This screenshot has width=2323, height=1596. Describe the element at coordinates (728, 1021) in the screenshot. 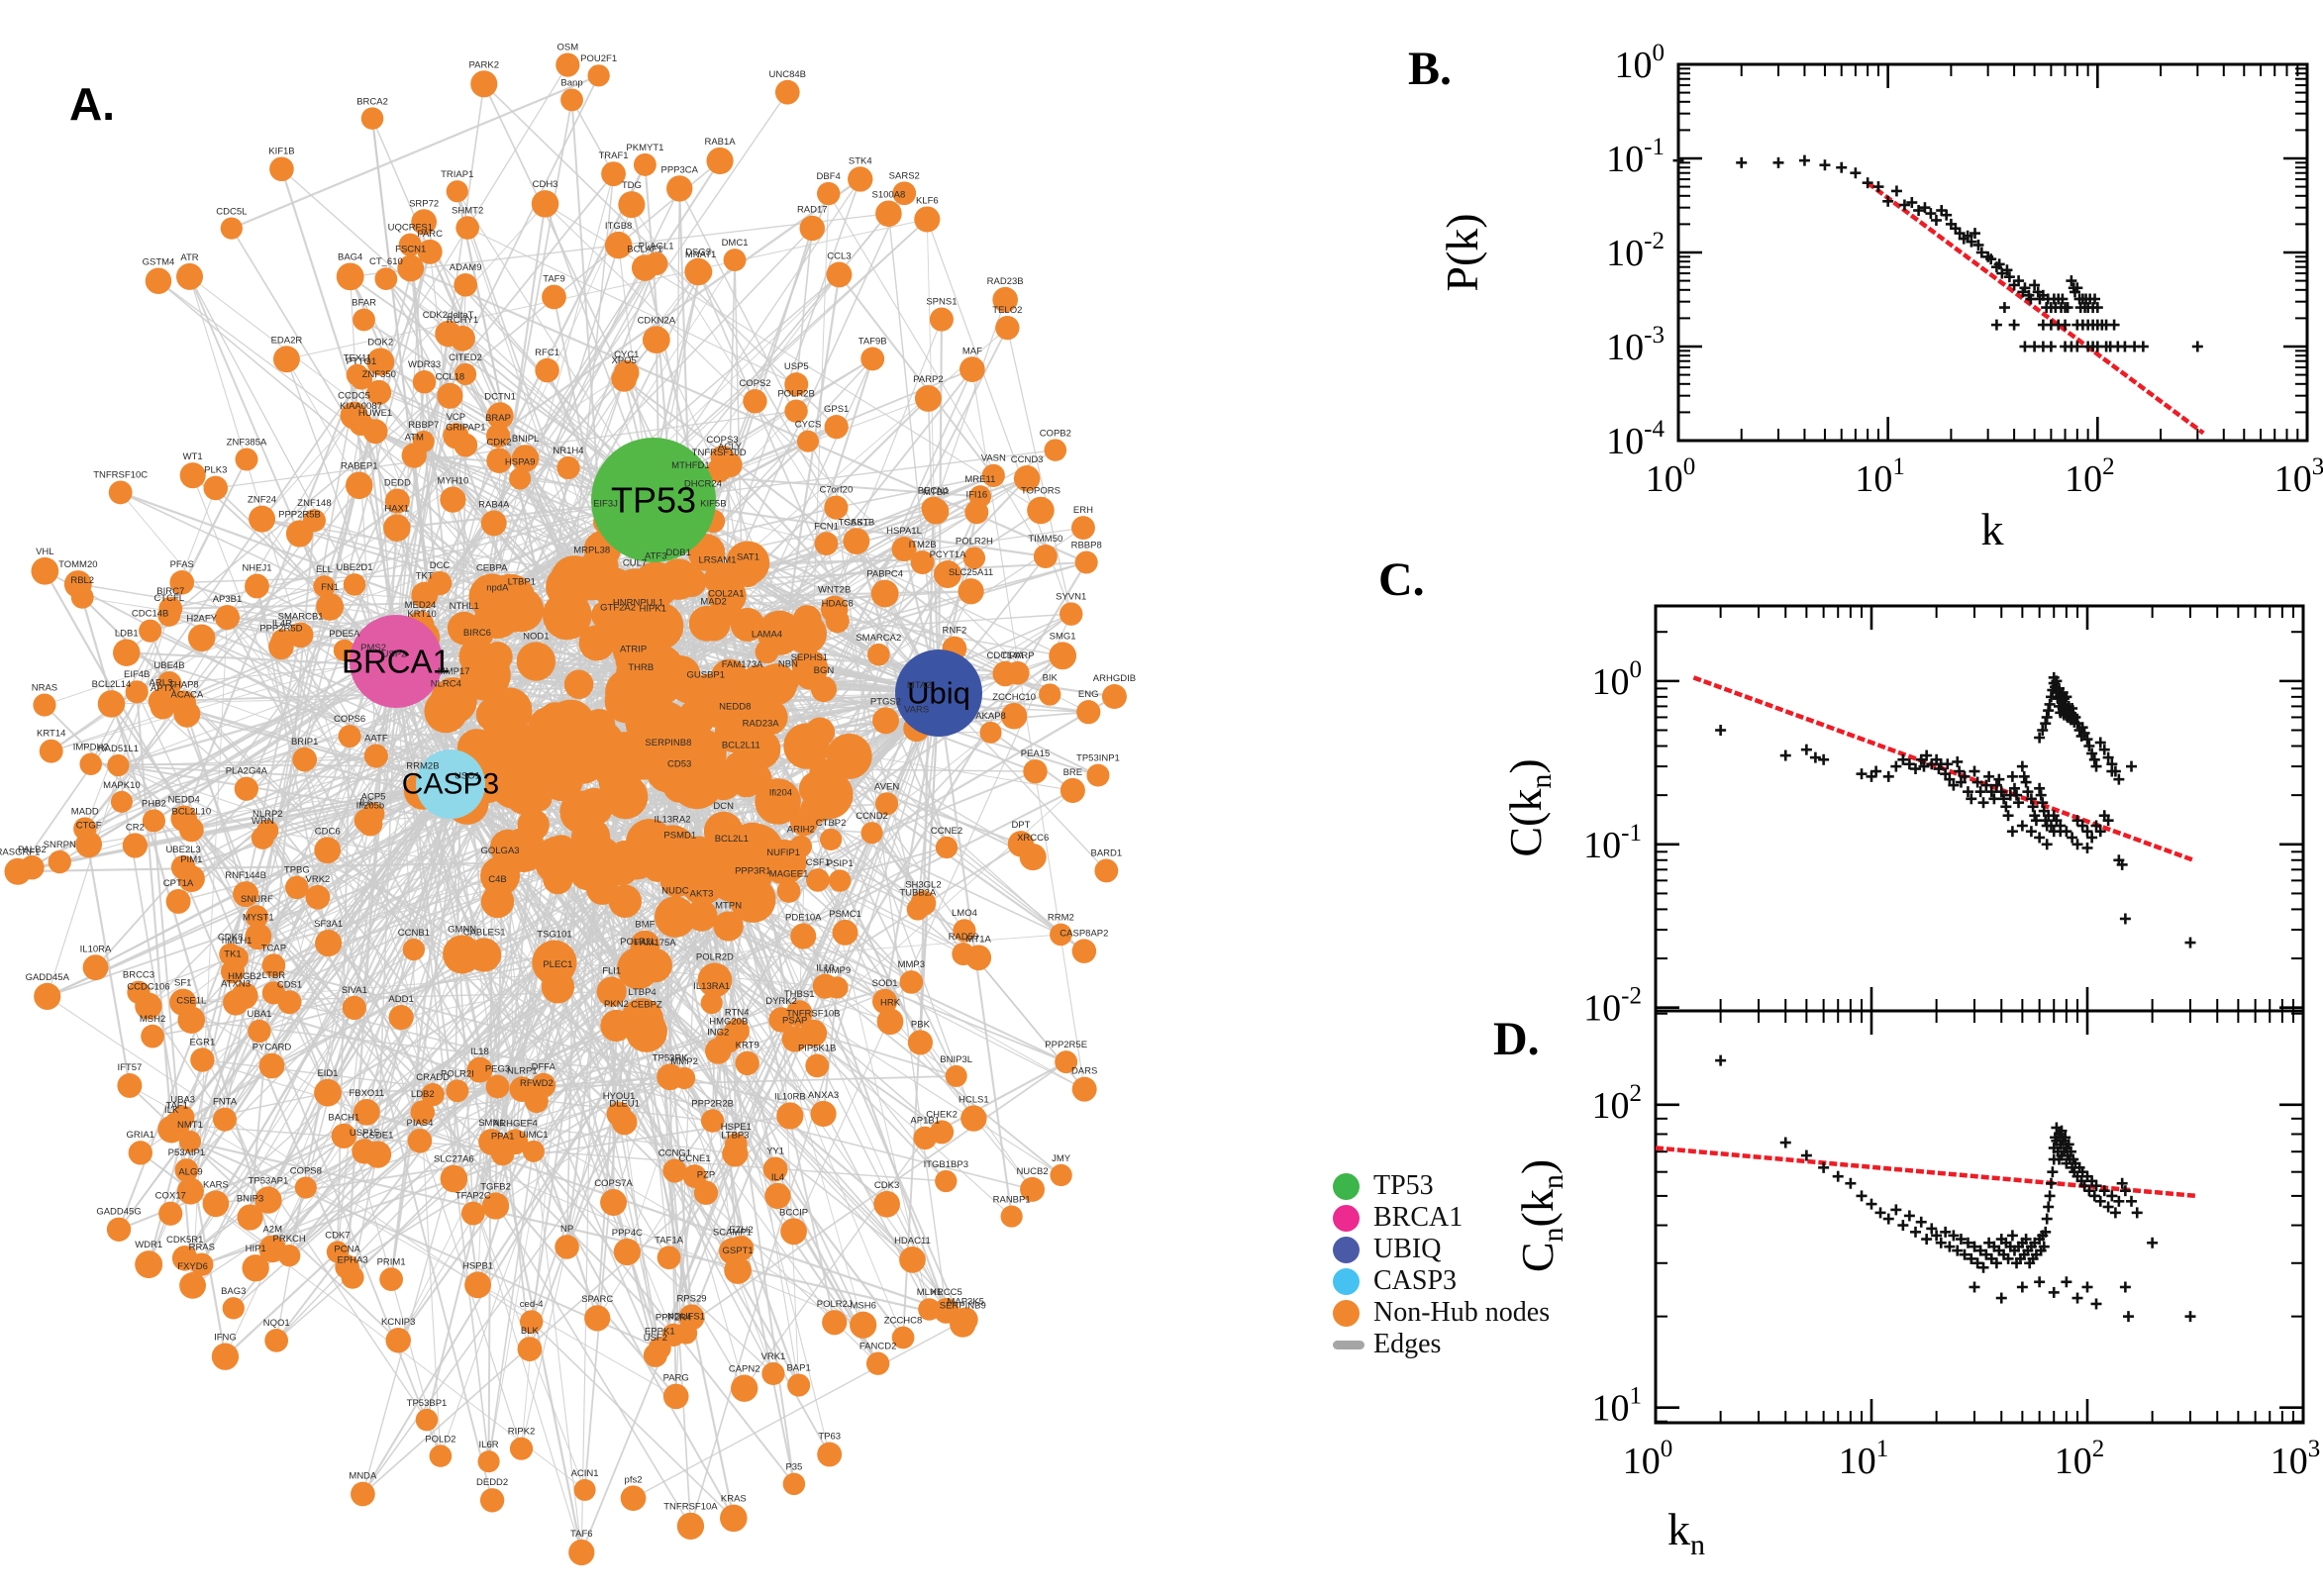

I see `node-label: HMG20B` at that location.